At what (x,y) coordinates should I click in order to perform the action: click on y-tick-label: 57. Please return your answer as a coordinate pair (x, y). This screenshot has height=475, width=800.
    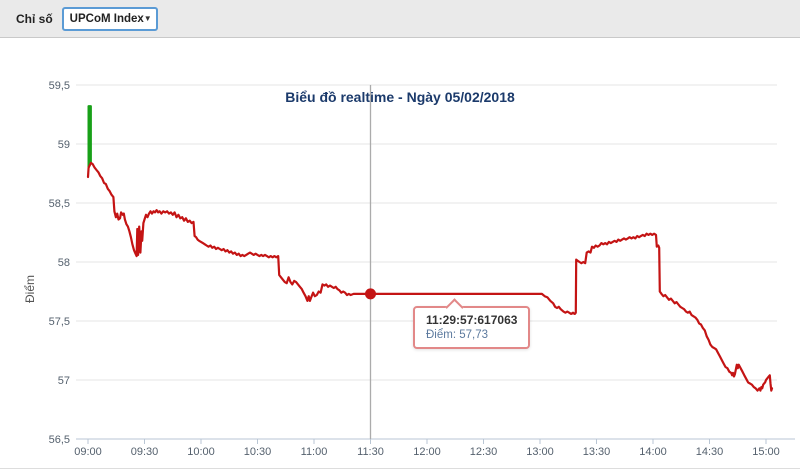
    Looking at the image, I should click on (64, 381).